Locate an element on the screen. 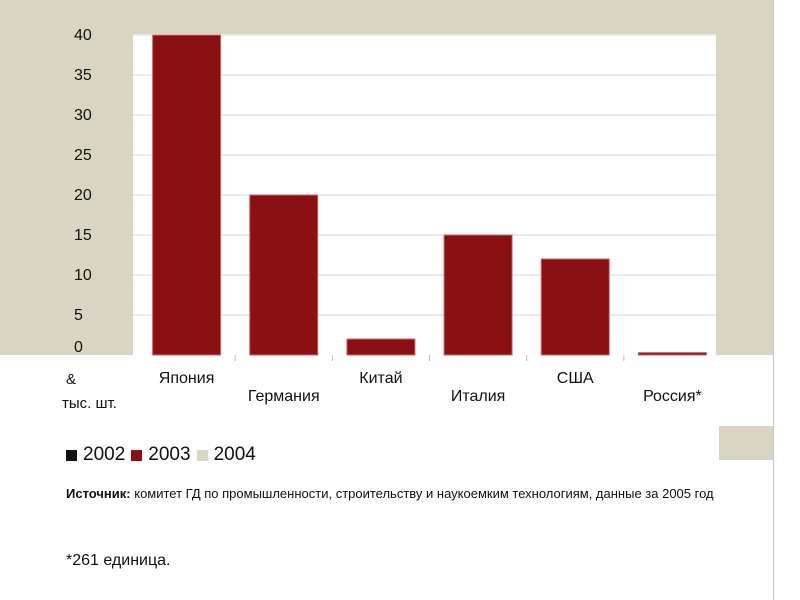  legend-label-2003: 2003 is located at coordinates (169, 454).